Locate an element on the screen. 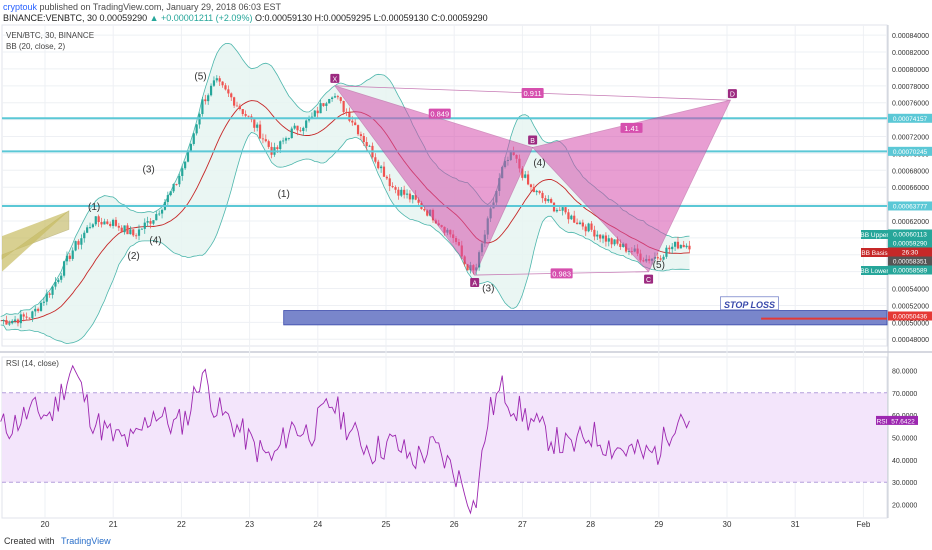 The image size is (932, 550). x-tick-label: 22 is located at coordinates (181, 524).